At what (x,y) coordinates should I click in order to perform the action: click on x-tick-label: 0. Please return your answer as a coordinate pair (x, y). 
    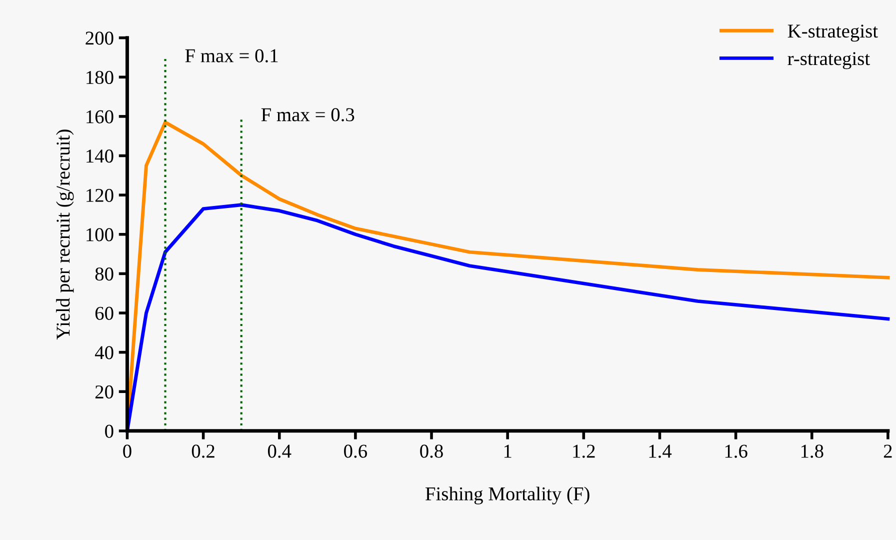
    Looking at the image, I should click on (127, 451).